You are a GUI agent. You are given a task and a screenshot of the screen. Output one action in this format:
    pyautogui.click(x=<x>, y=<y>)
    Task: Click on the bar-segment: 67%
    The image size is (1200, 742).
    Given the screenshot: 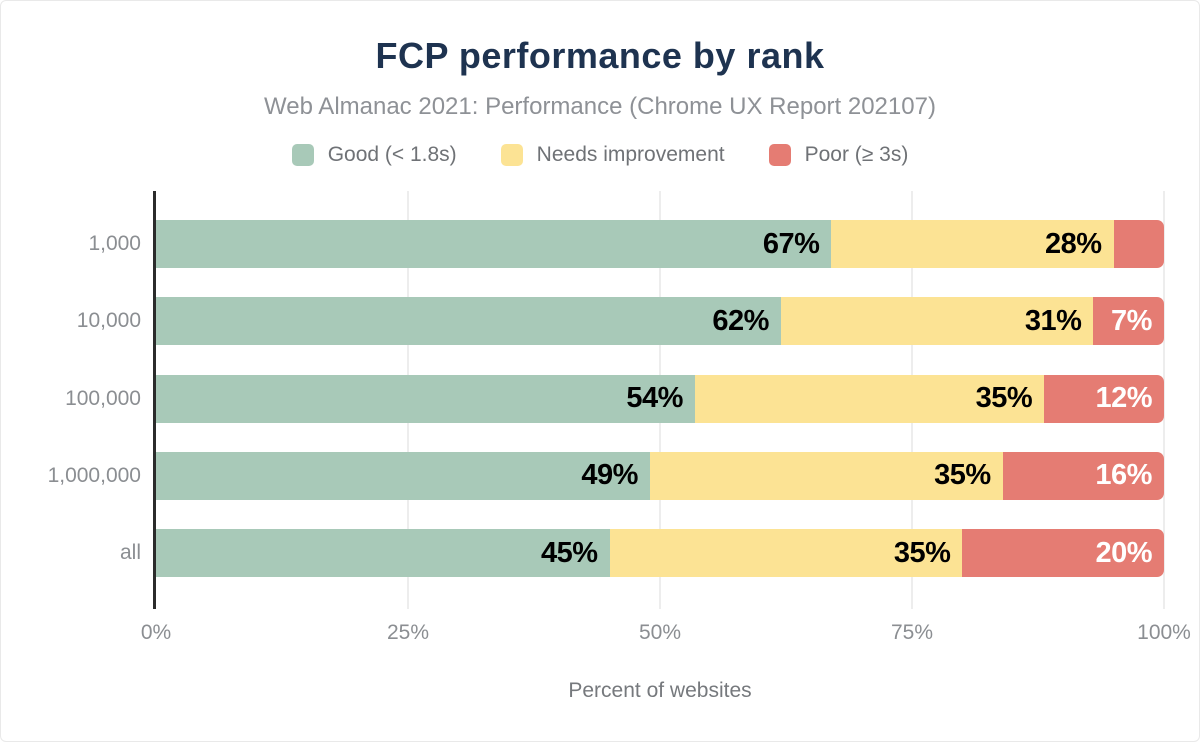 What is the action you would take?
    pyautogui.click(x=494, y=244)
    